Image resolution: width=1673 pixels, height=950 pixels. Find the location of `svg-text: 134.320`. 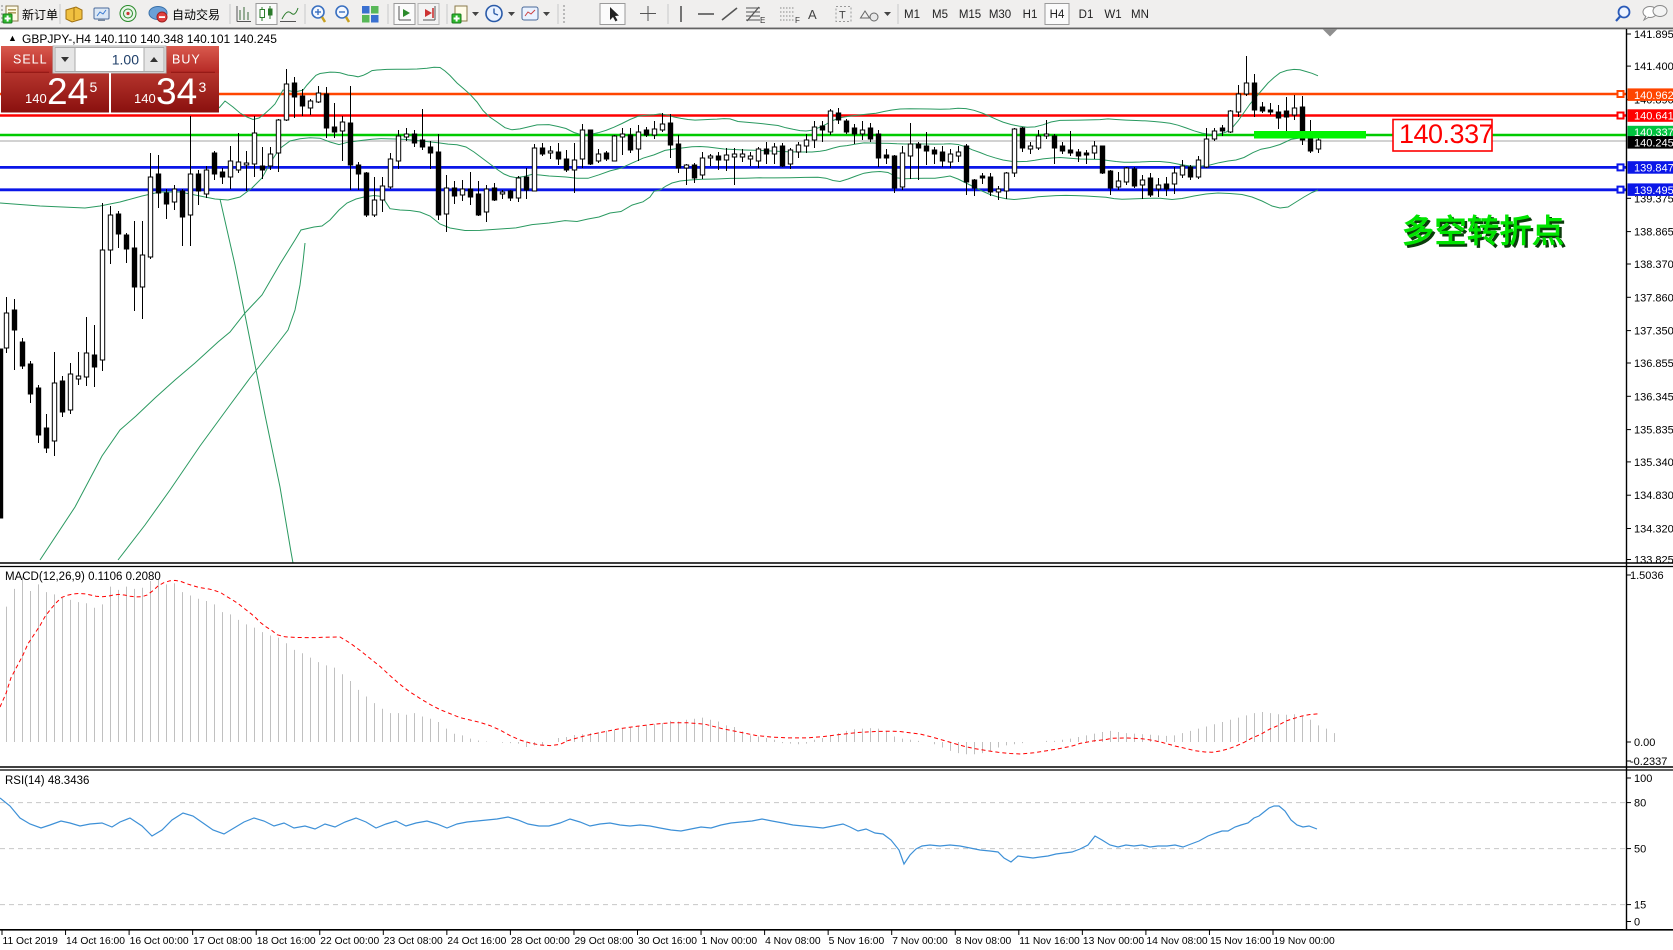

svg-text: 134.320 is located at coordinates (1653, 530).